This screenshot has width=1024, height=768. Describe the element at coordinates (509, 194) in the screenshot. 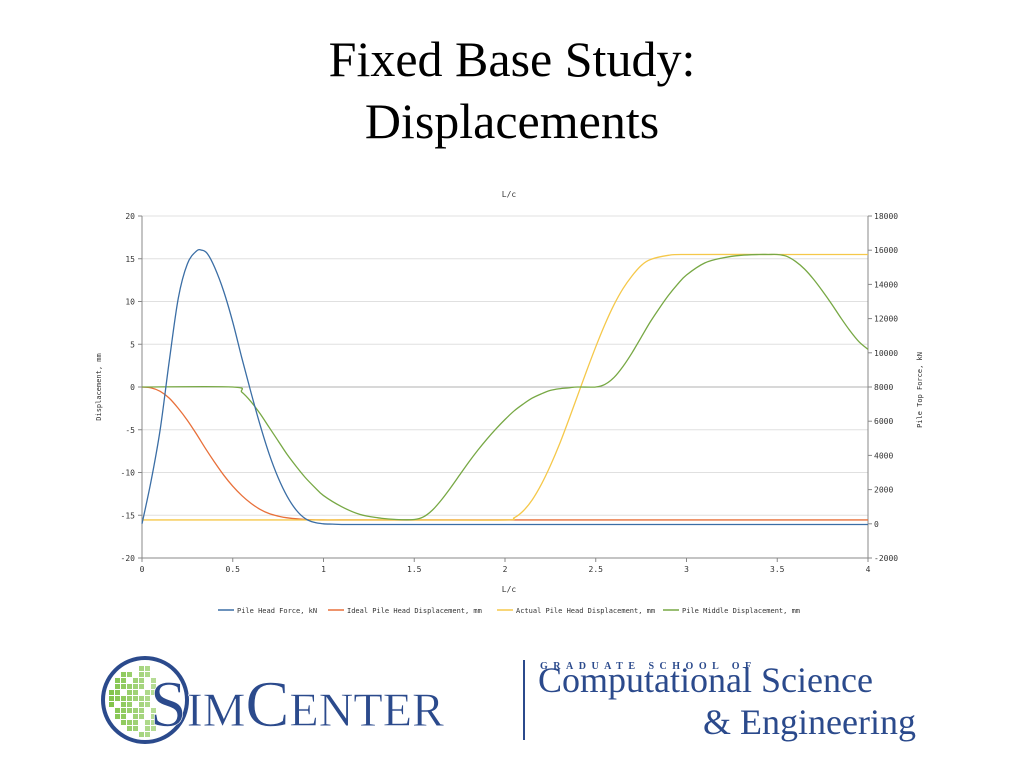

I see `chart-title: L/c` at that location.